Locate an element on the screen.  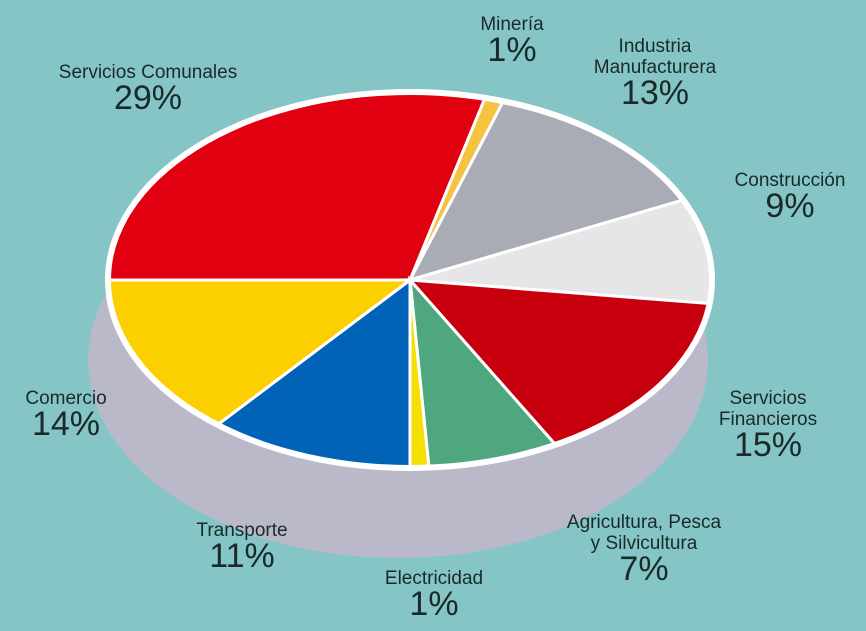
slice-value-label: 13% is located at coordinates (655, 93).